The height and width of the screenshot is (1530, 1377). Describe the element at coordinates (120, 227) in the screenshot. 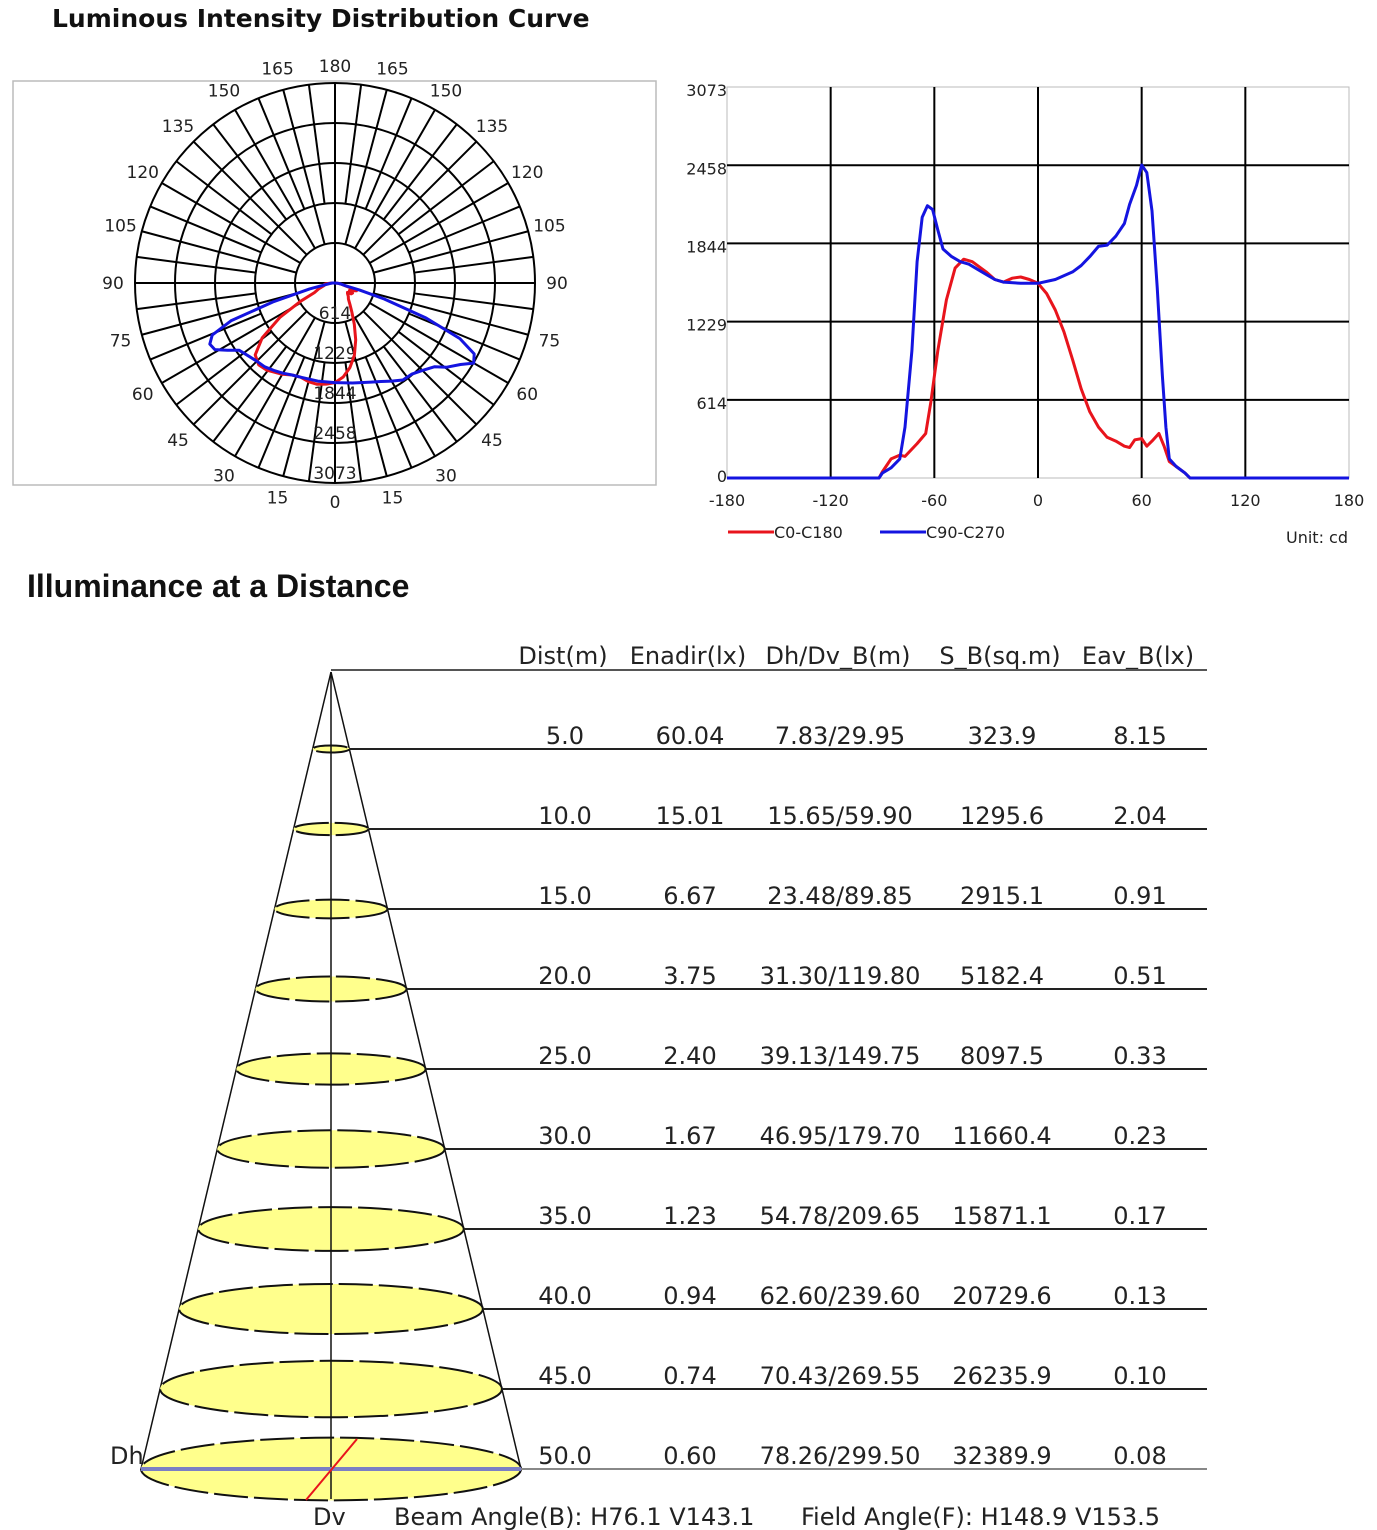

I see `polar-angle-label-left: 105` at that location.